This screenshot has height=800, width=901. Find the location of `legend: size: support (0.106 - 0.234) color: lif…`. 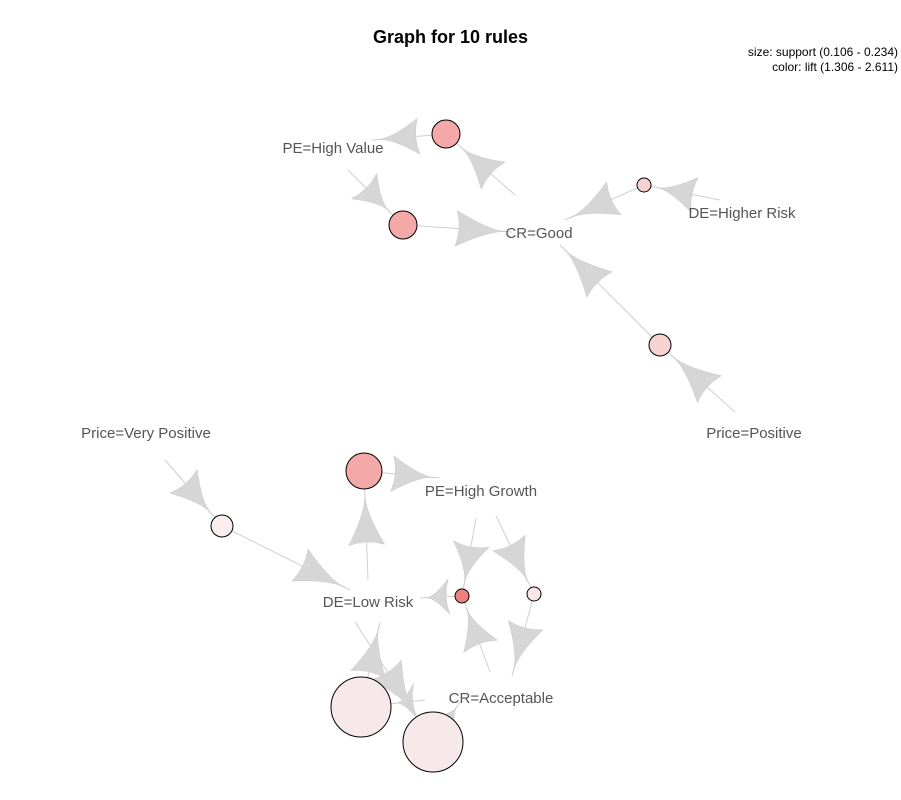

legend: size: support (0.106 - 0.234) color: lif… is located at coordinates (823, 60).